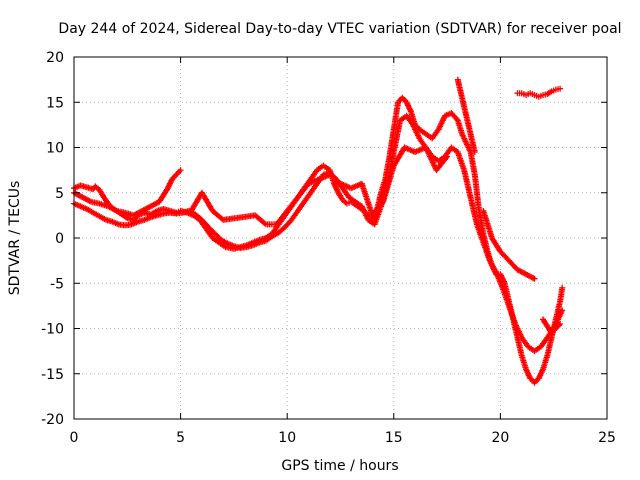 The width and height of the screenshot is (640, 480). Describe the element at coordinates (52, 420) in the screenshot. I see `y-tick-label: -20` at that location.